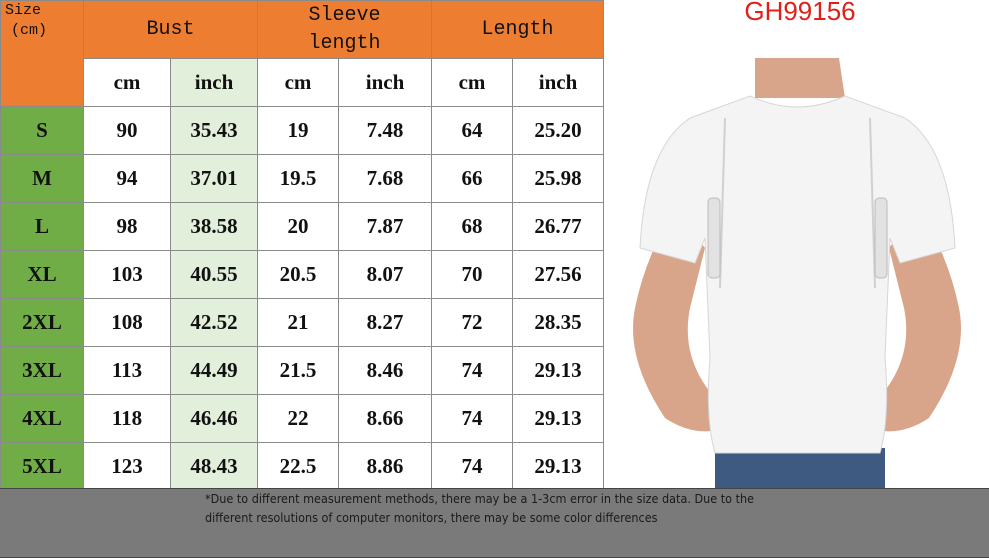  I want to click on size-cell: 3XL, so click(42, 370).